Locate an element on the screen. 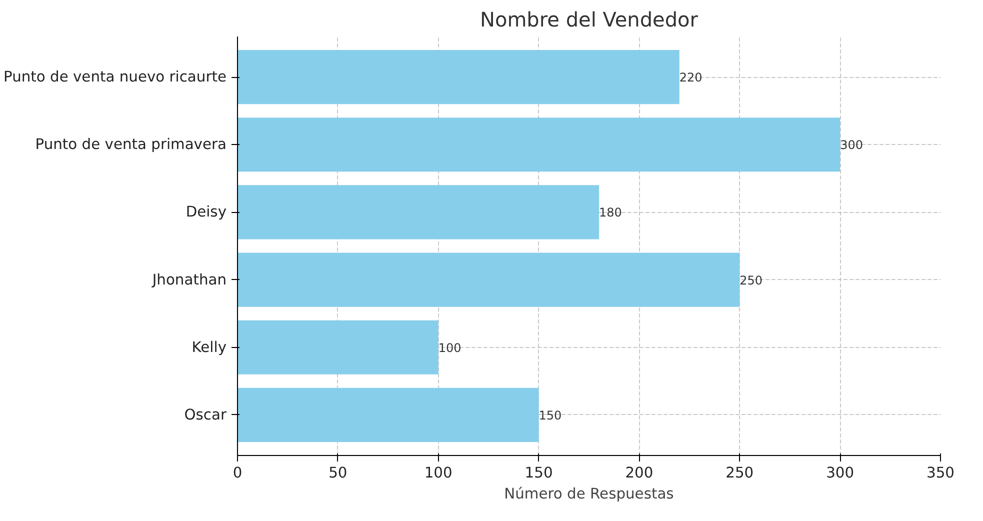 This screenshot has height=521, width=983. chart-title: Nombre del Vendedor is located at coordinates (589, 20).